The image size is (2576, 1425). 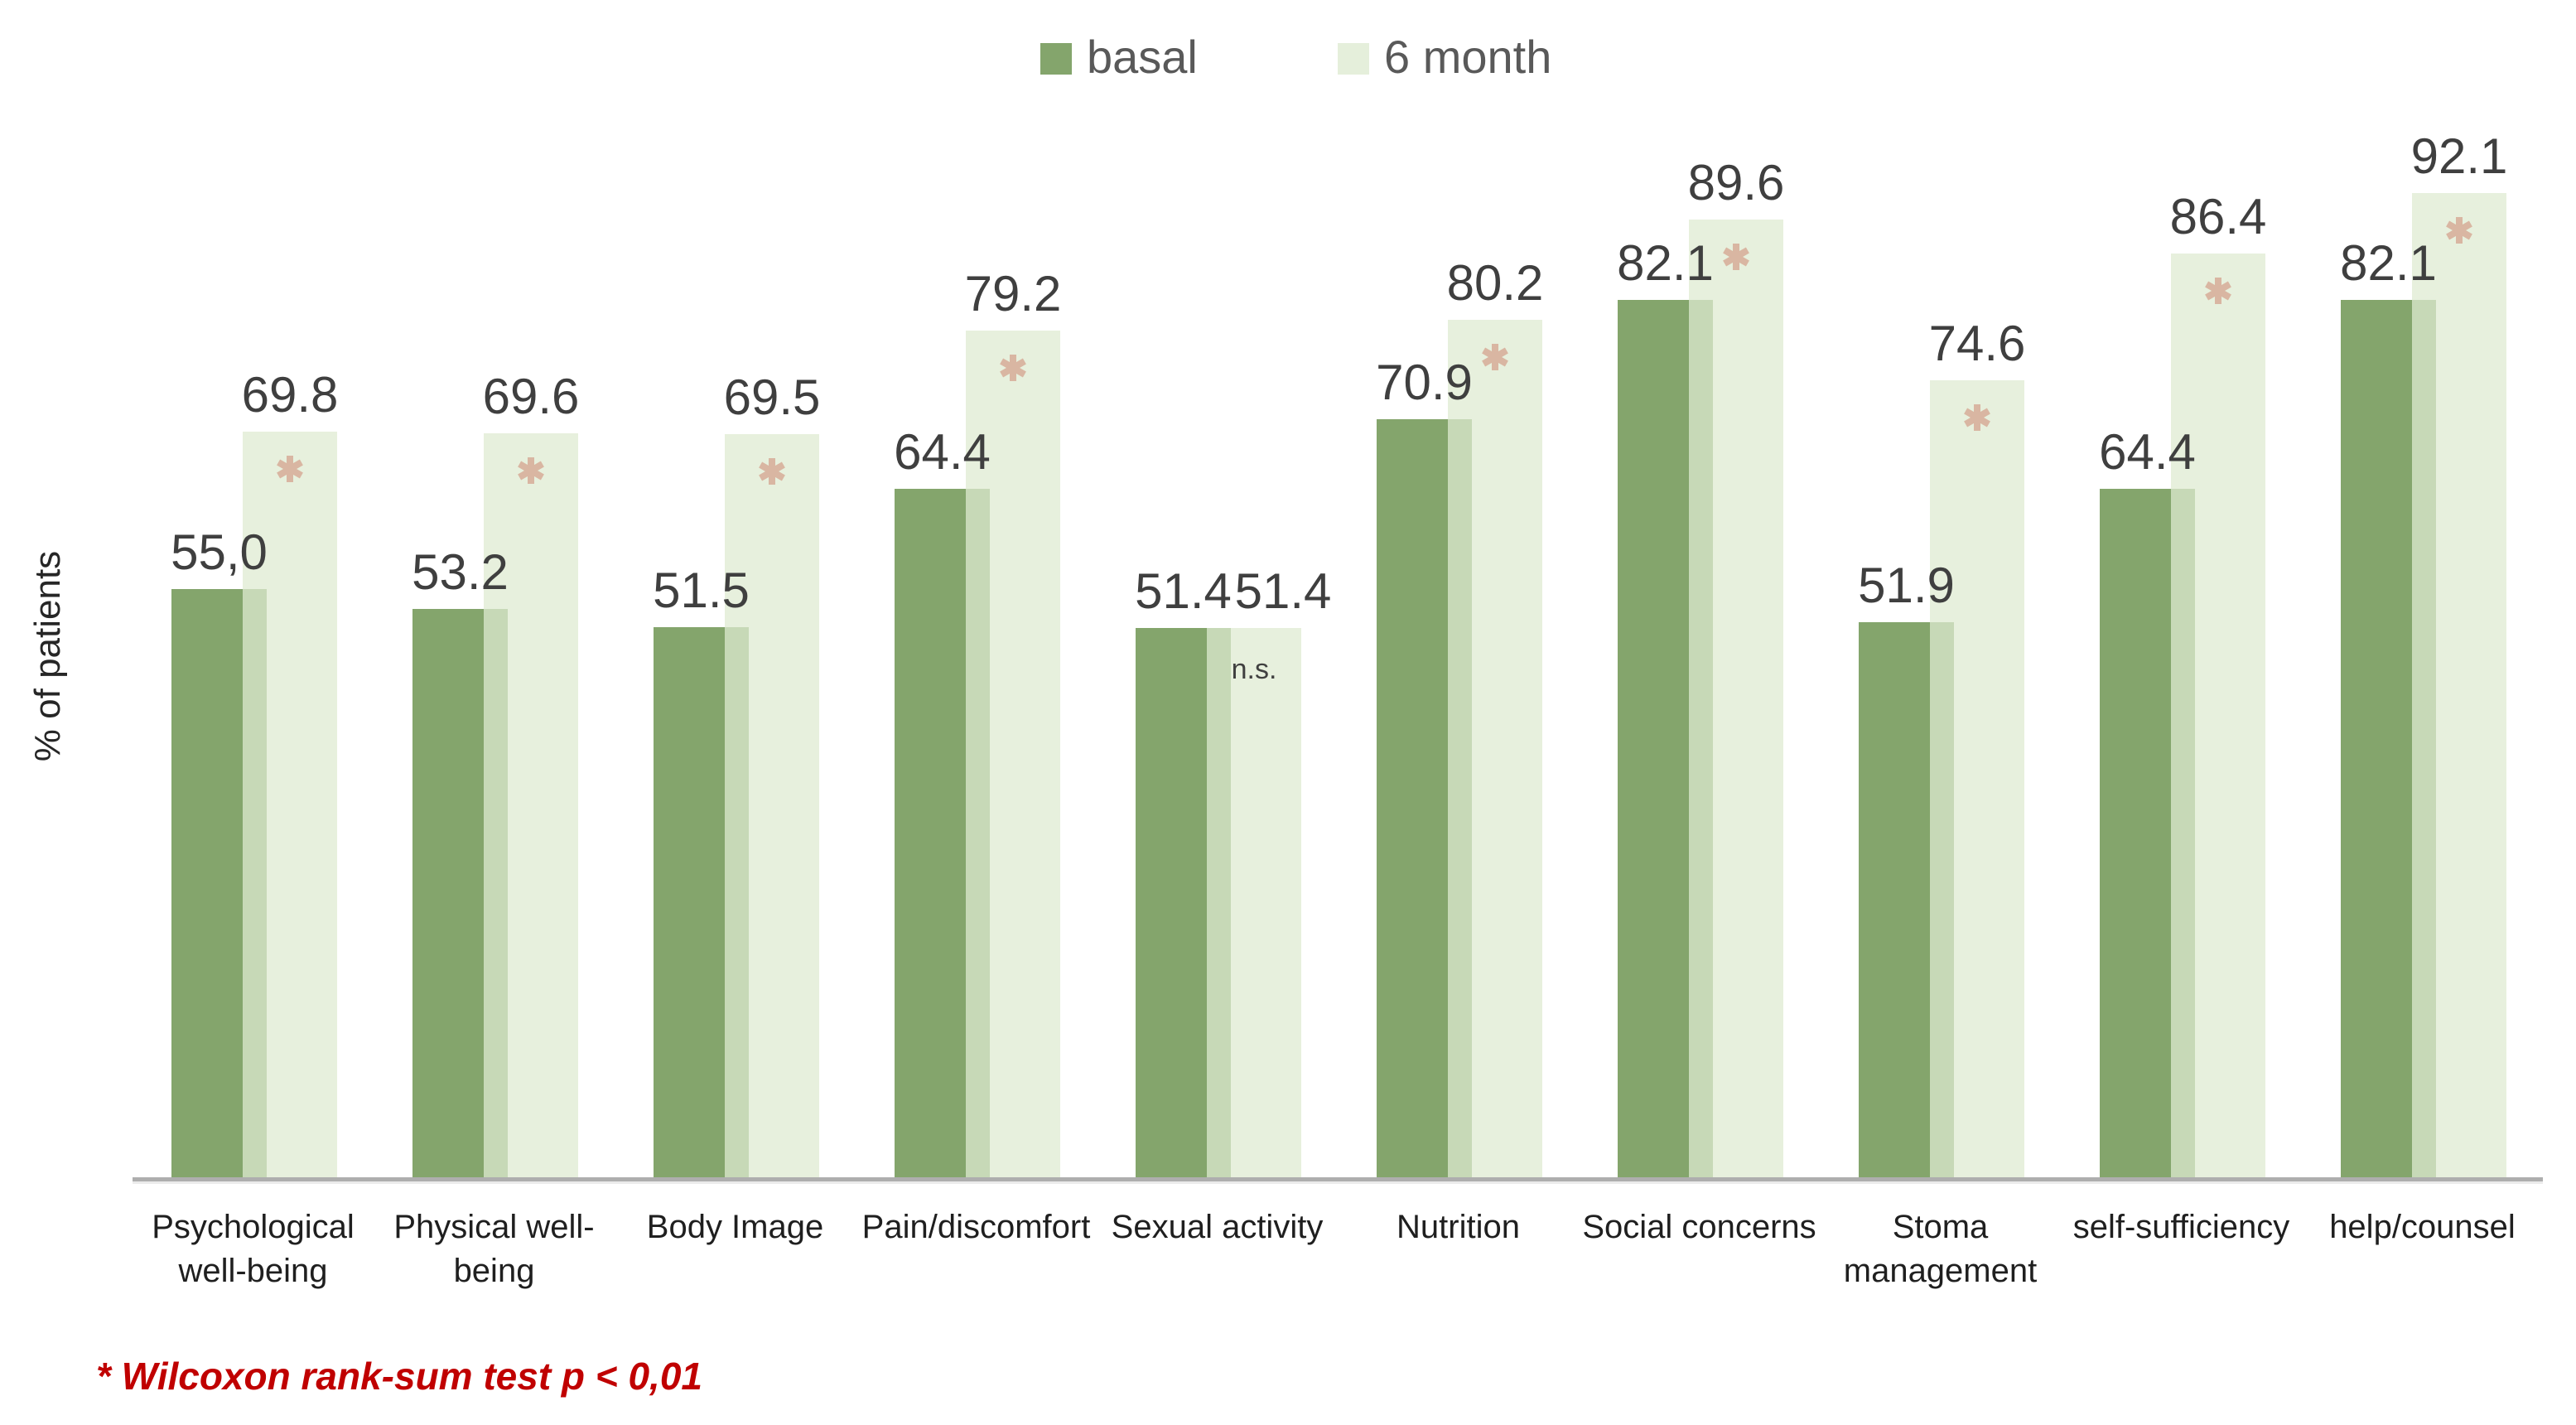 What do you see at coordinates (399, 1376) in the screenshot?
I see `significance-footnote: * Wilcoxon rank-sum test p < 0,01` at bounding box center [399, 1376].